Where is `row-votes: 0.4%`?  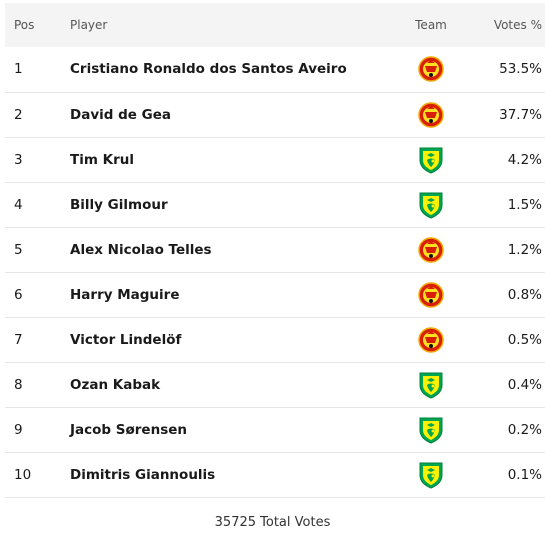
row-votes: 0.4% is located at coordinates (524, 384).